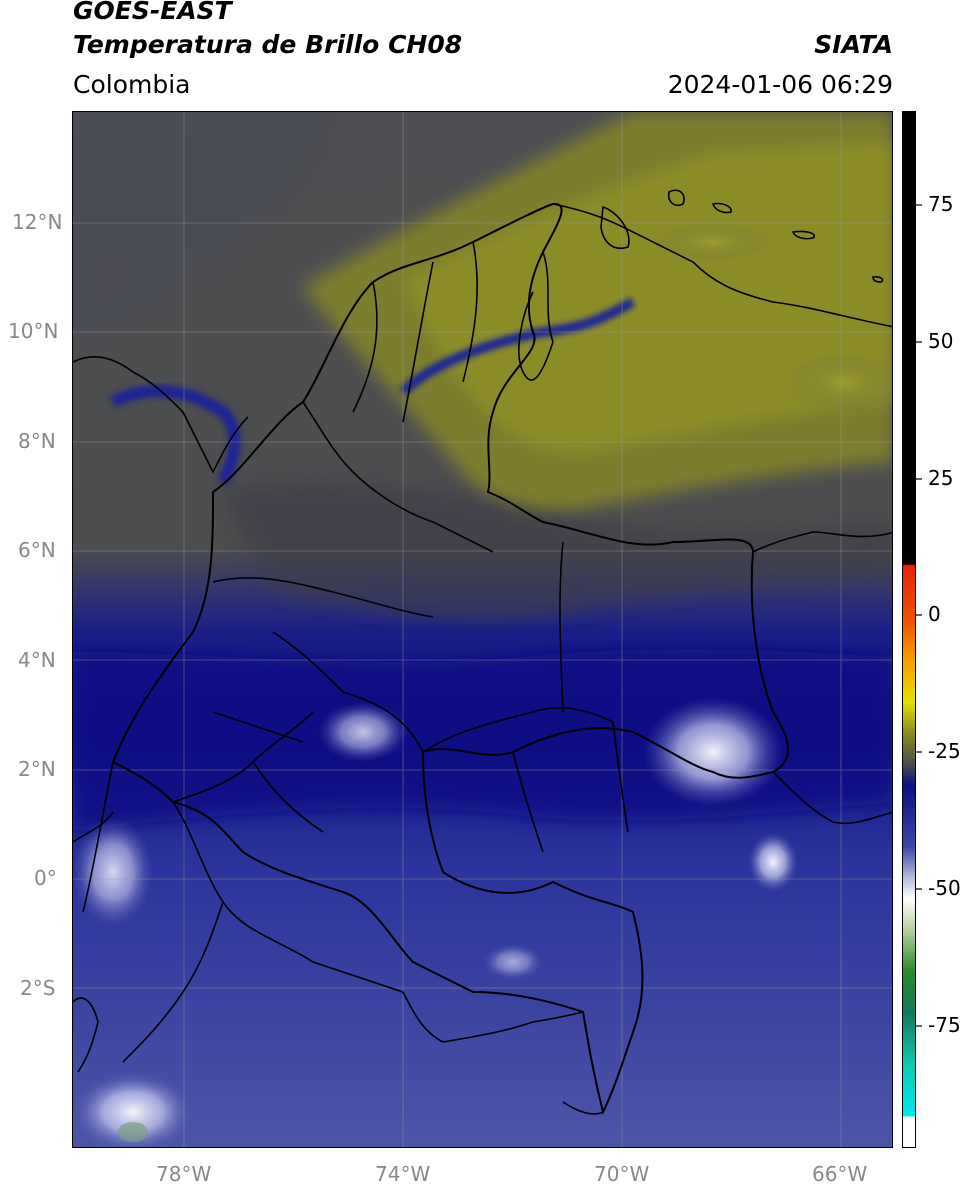 The image size is (966, 1190). What do you see at coordinates (133, 1132) in the screenshot?
I see `cold-spot-green` at bounding box center [133, 1132].